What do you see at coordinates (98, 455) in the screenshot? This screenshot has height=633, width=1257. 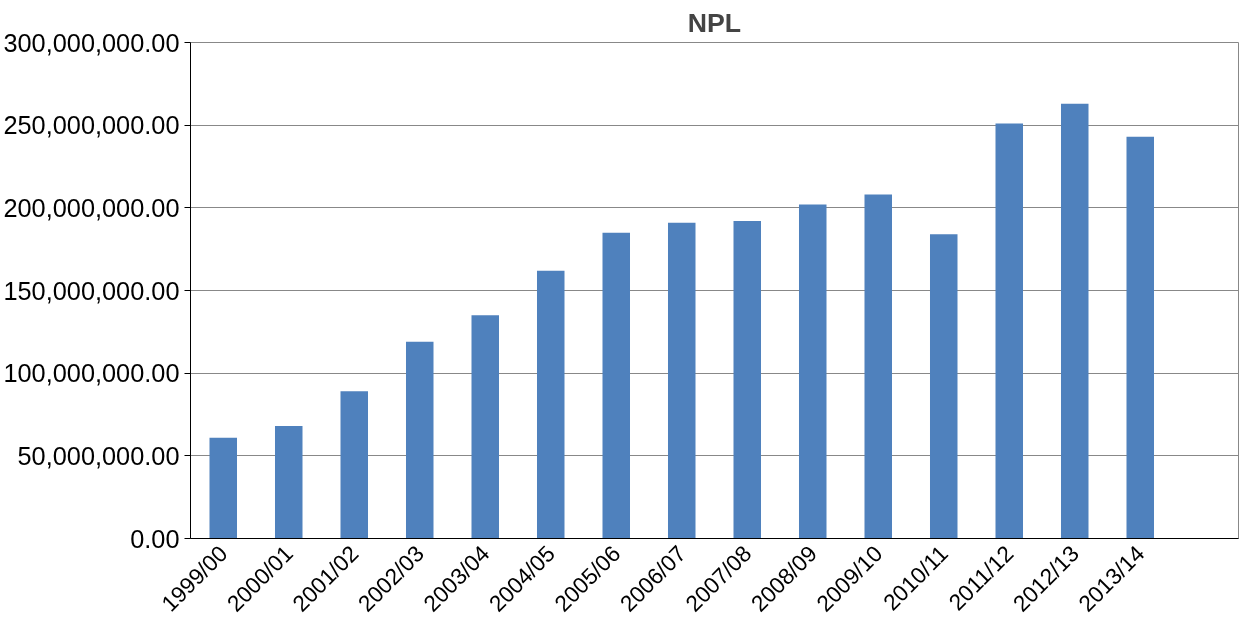 I see `y-tick-label: 50,000,000.00` at bounding box center [98, 455].